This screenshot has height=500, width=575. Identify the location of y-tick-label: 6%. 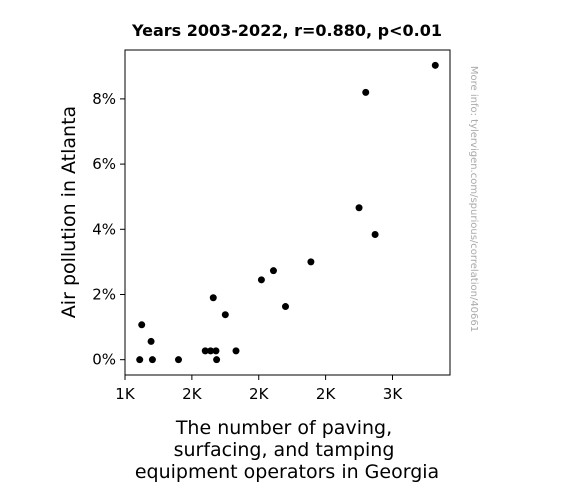
(104, 164).